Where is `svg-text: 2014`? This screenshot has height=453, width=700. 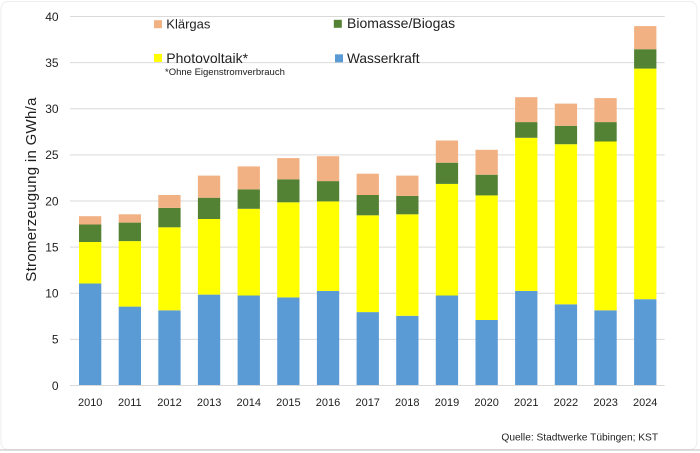 svg-text: 2014 is located at coordinates (249, 403).